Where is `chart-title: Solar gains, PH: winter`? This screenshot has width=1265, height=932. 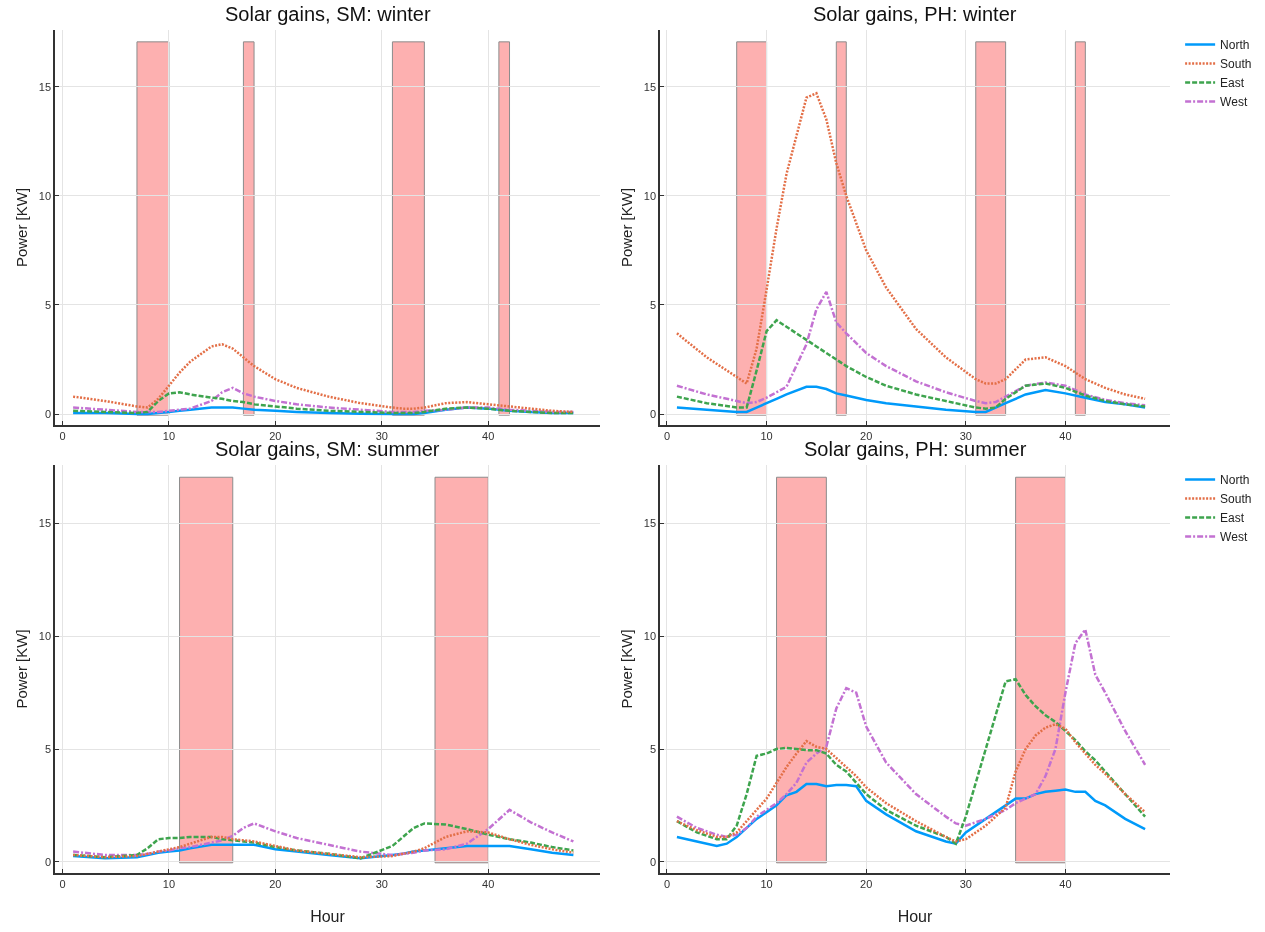
chart-title: Solar gains, PH: winter is located at coordinates (915, 14).